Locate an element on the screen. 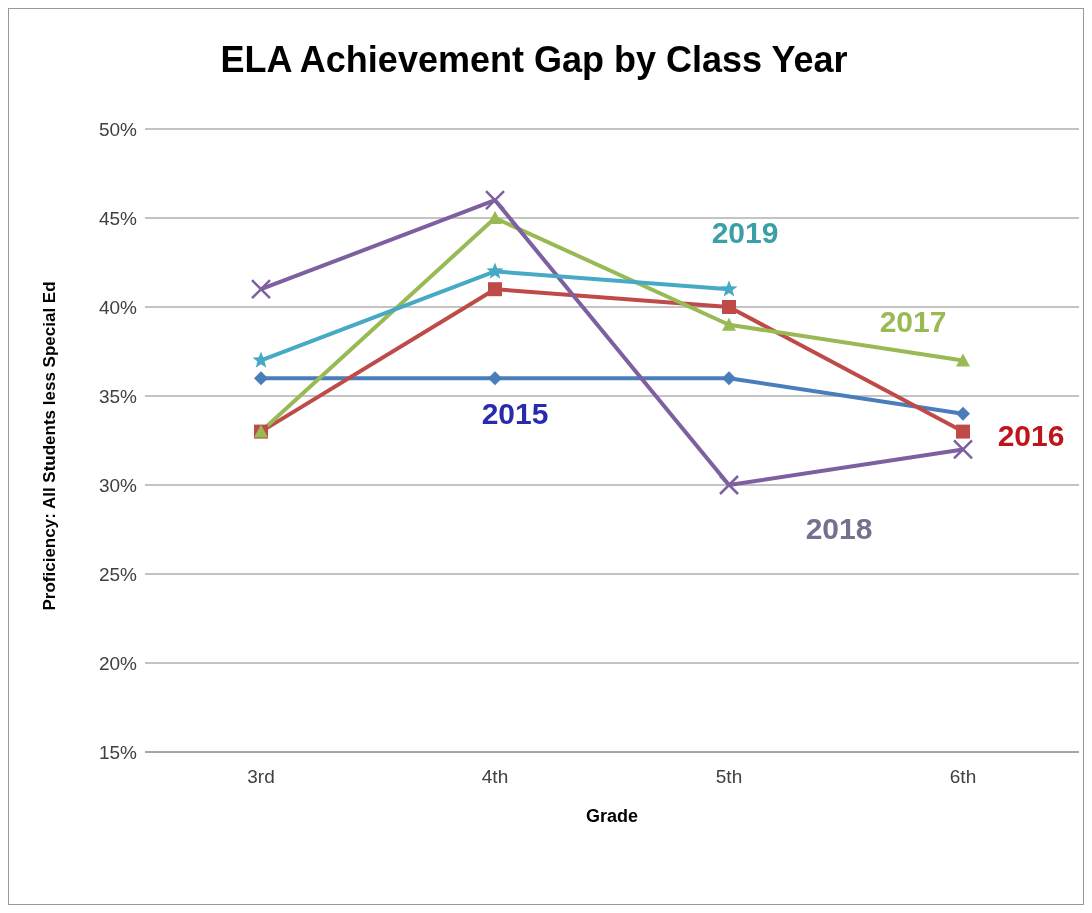 This screenshot has width=1092, height=913. y-tick-label: 50% is located at coordinates (118, 129).